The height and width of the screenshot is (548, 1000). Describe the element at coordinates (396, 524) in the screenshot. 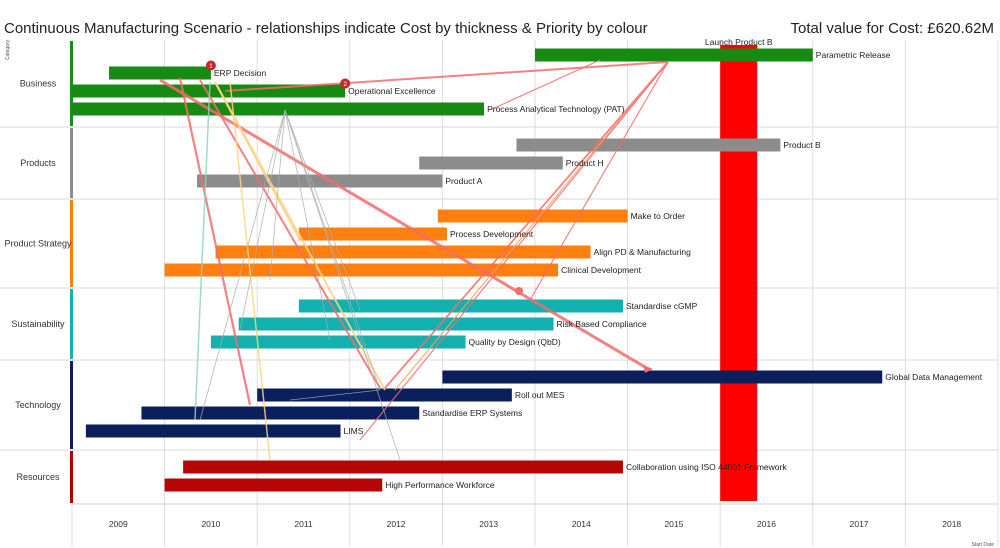

I see `year-tick-label: 2012` at that location.